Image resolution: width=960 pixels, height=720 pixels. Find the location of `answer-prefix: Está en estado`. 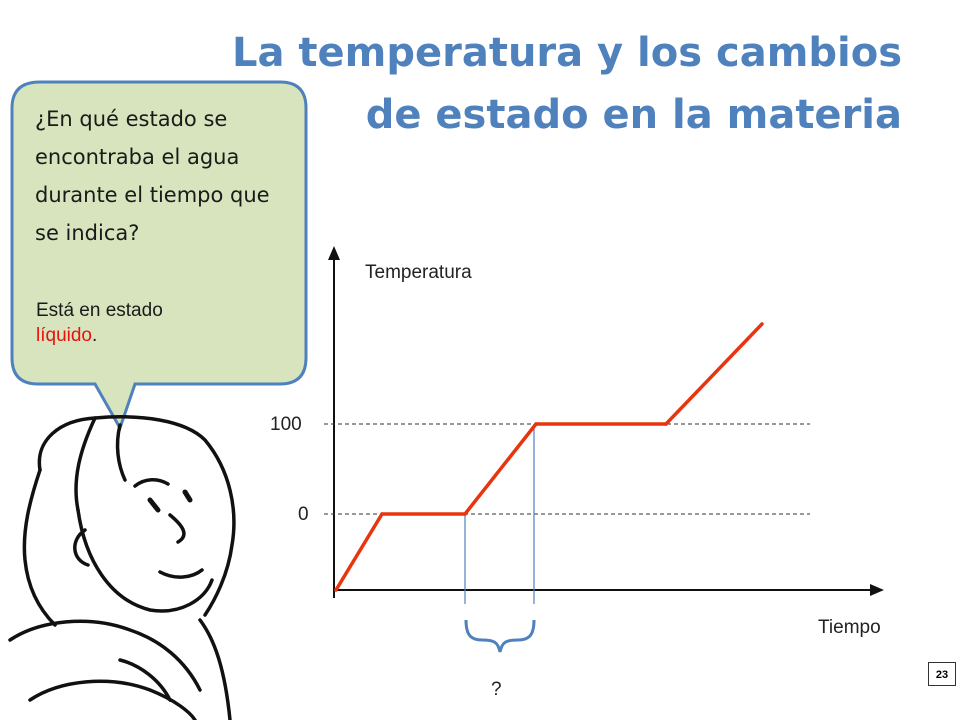

answer-prefix: Está en estado is located at coordinates (99, 310).